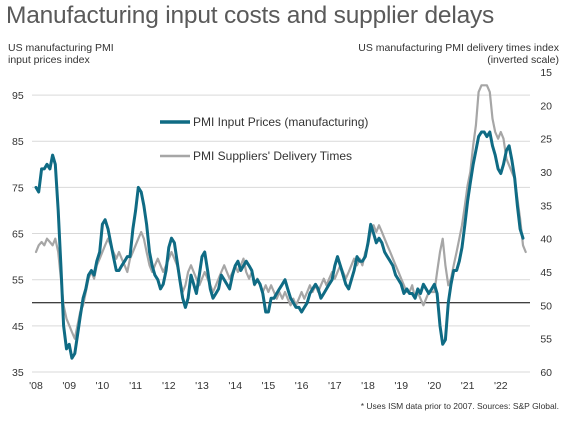 Image resolution: width=567 pixels, height=423 pixels. Describe the element at coordinates (202, 386) in the screenshot. I see `x-tick-label-2013: '13` at that location.